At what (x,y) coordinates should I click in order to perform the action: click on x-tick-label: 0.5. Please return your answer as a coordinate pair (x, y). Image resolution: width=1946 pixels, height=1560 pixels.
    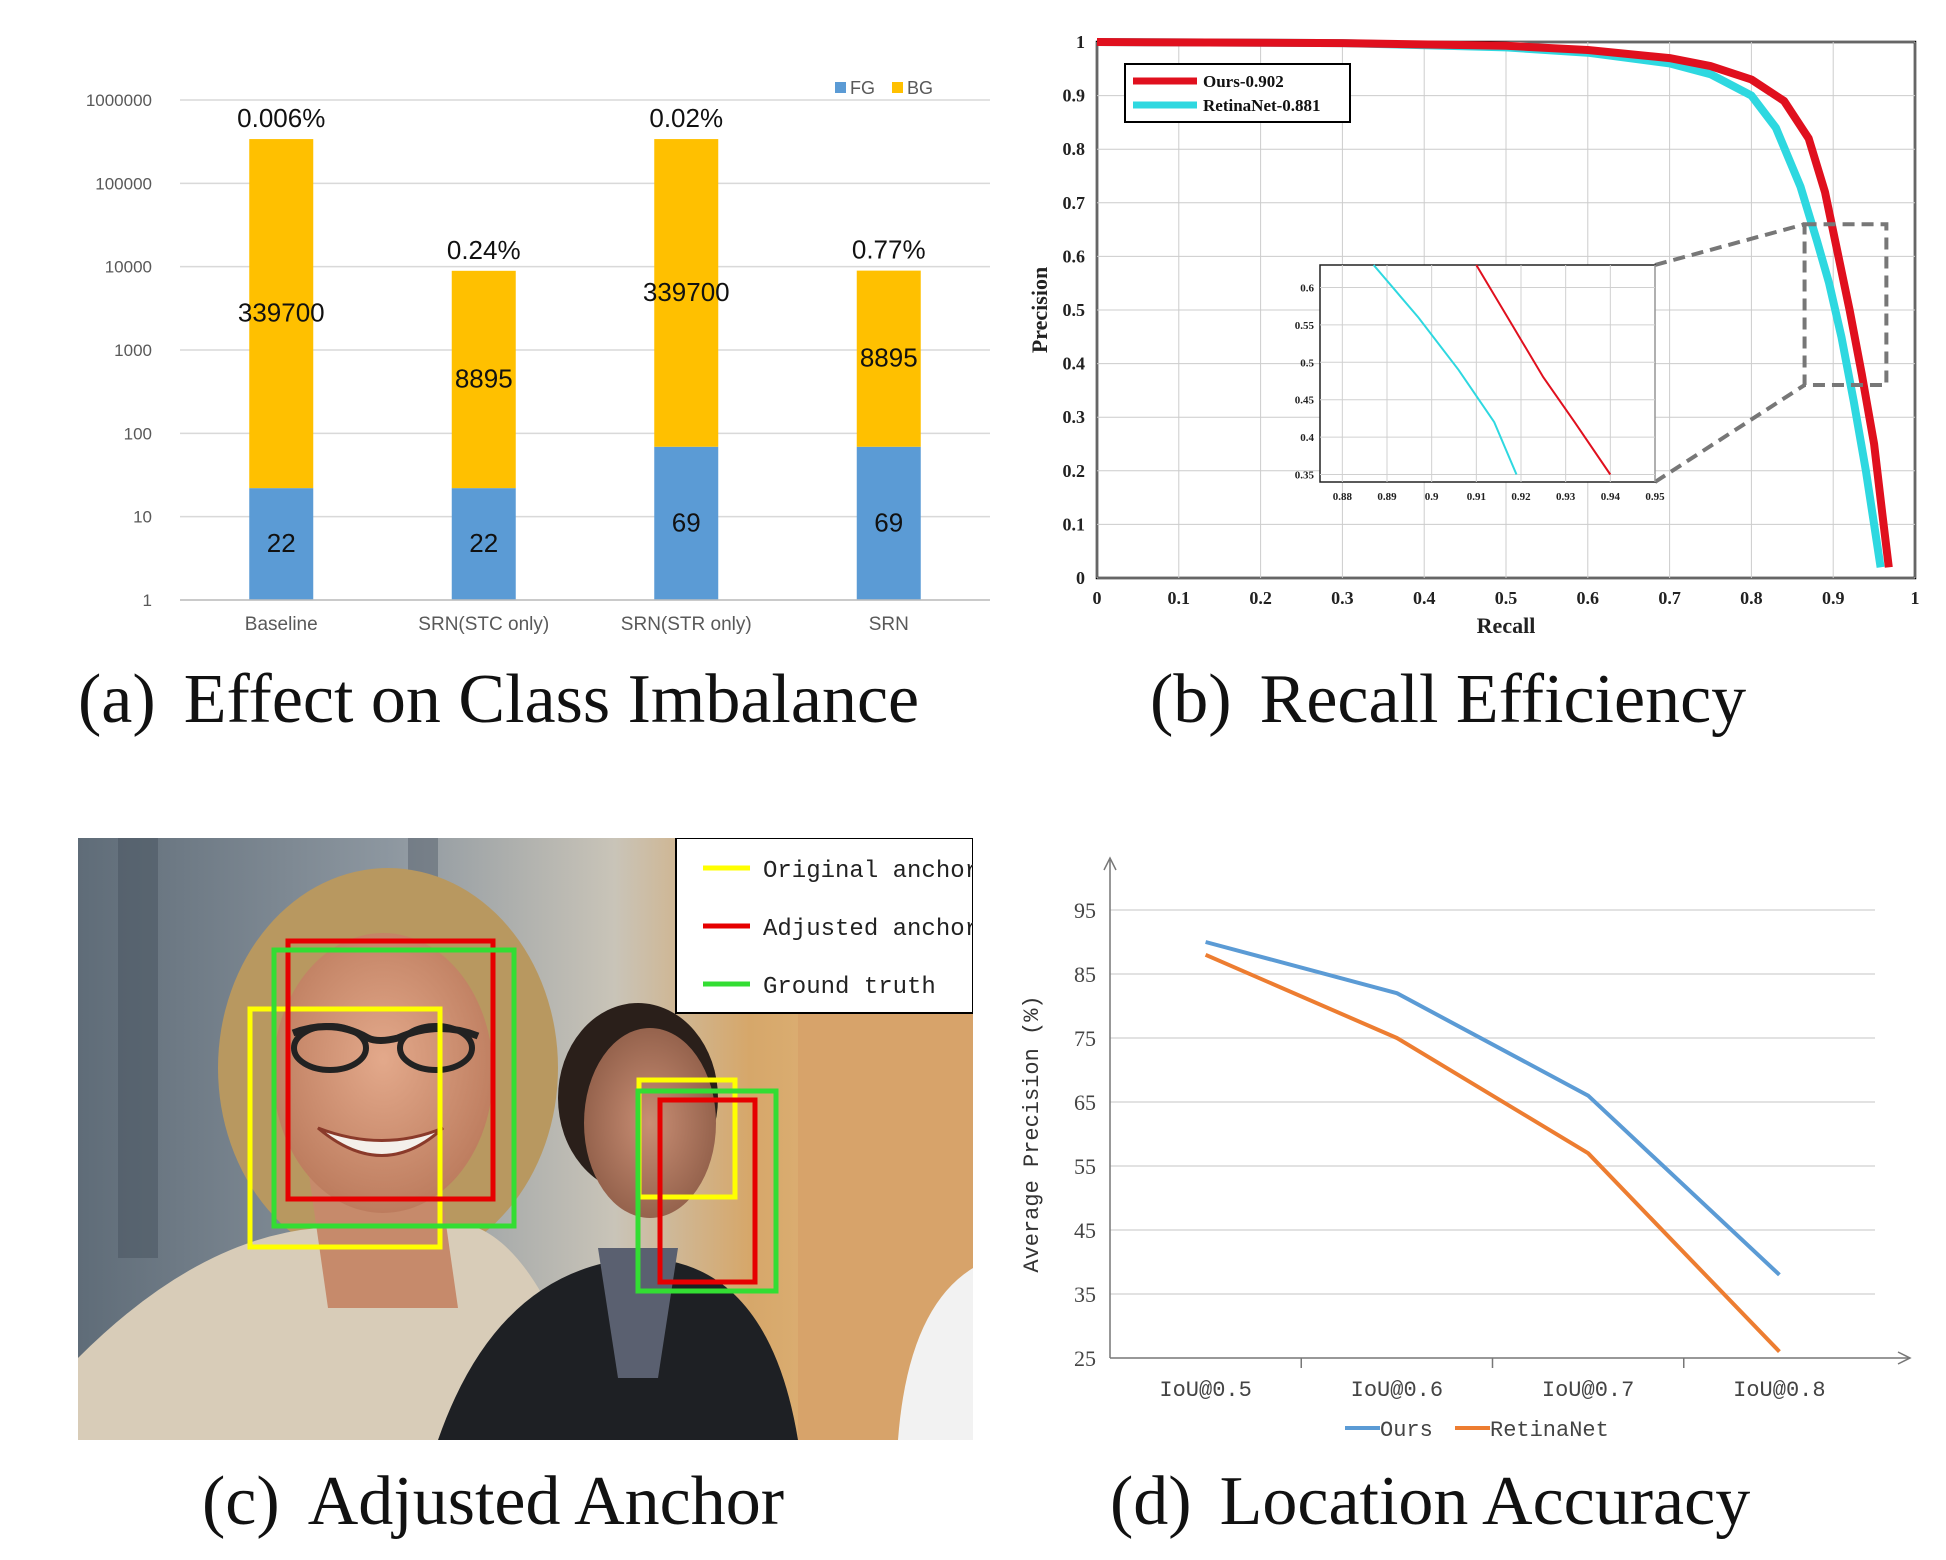
    Looking at the image, I should click on (1506, 598).